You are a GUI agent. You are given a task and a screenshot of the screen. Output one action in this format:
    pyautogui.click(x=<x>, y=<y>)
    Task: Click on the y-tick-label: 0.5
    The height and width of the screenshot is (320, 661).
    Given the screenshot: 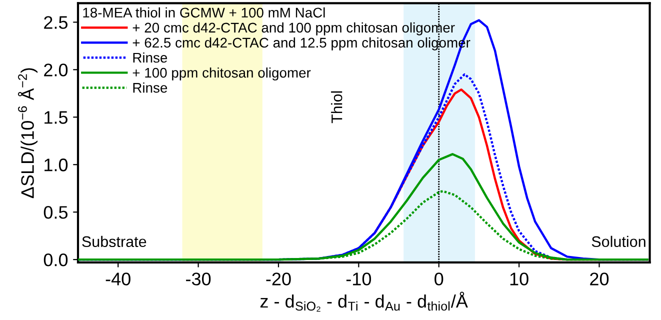 What is the action you would take?
    pyautogui.click(x=56, y=212)
    